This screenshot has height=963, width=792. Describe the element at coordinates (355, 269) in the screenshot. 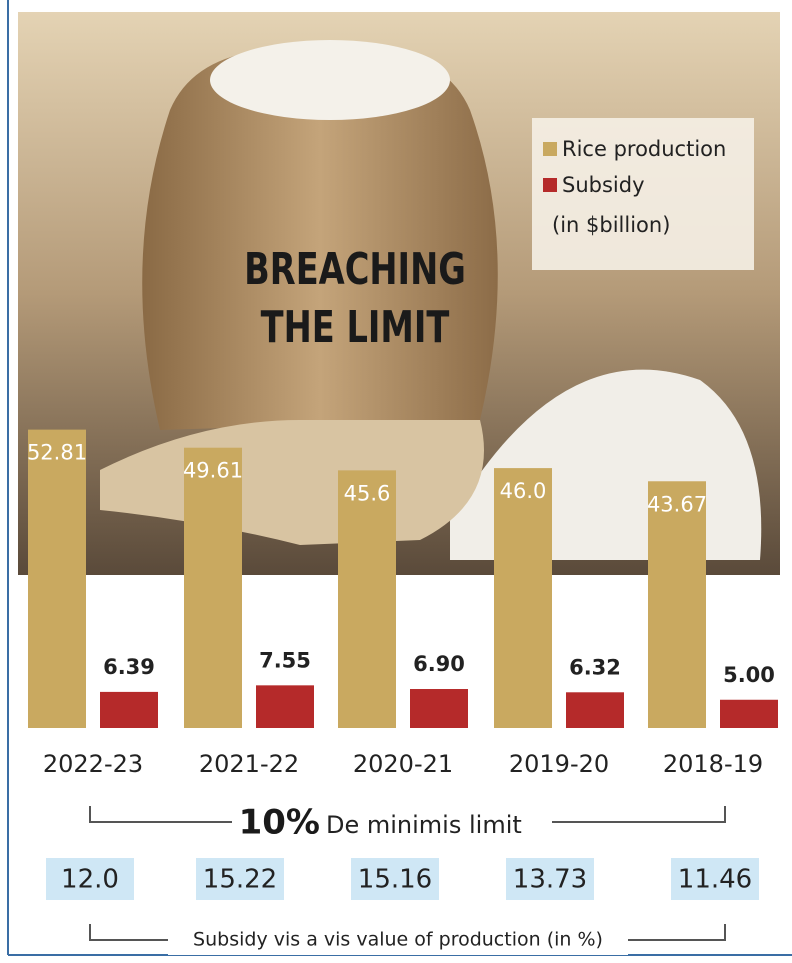

I see `chart-title: BREACHING` at that location.